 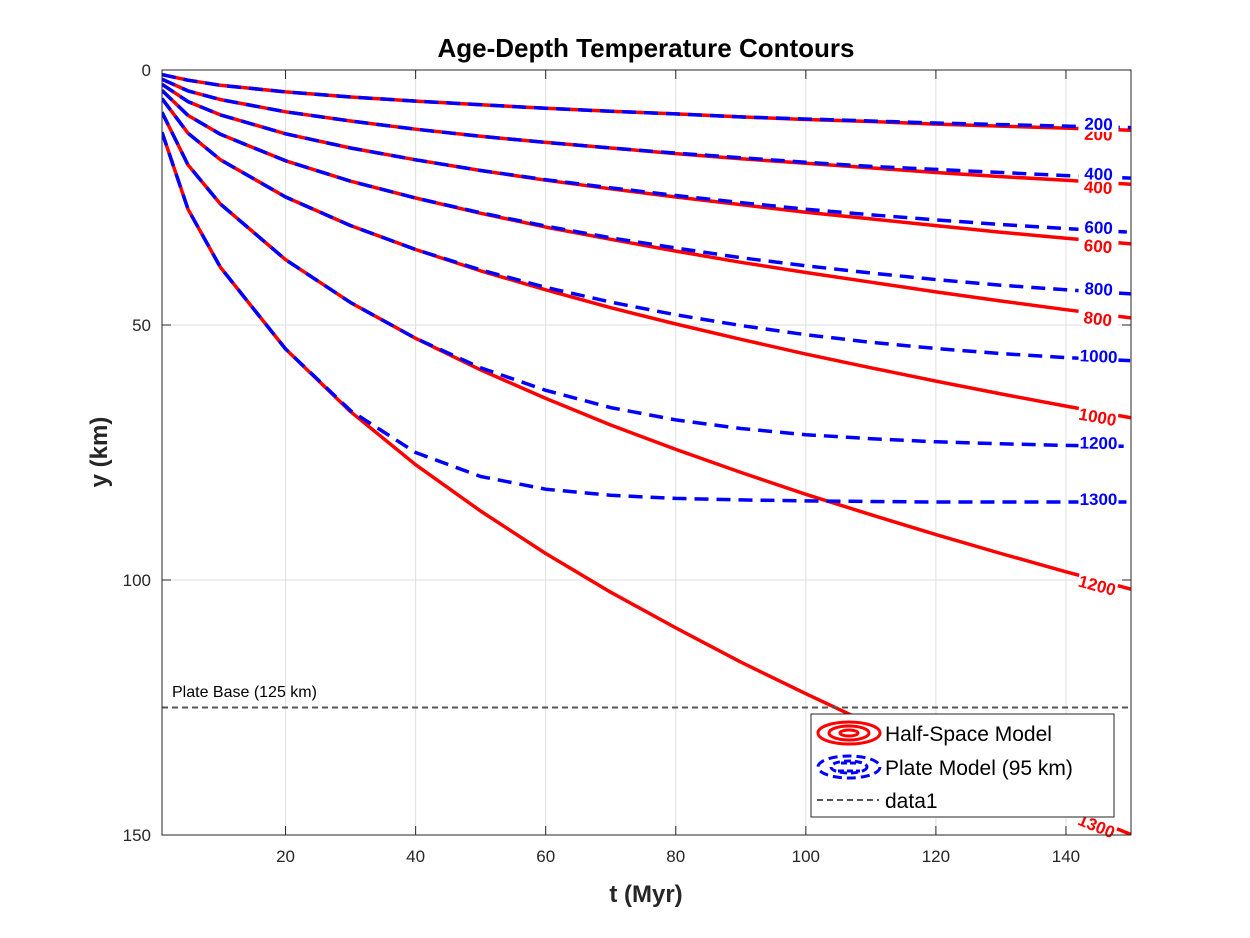 What do you see at coordinates (806, 856) in the screenshot?
I see `x-tick-label: 100` at bounding box center [806, 856].